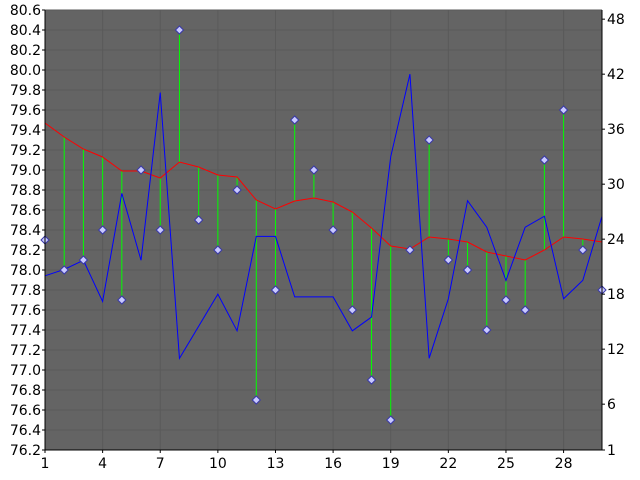 Image resolution: width=640 pixels, height=480 pixels. Describe the element at coordinates (616, 295) in the screenshot. I see `right-tick-label: 18` at that location.